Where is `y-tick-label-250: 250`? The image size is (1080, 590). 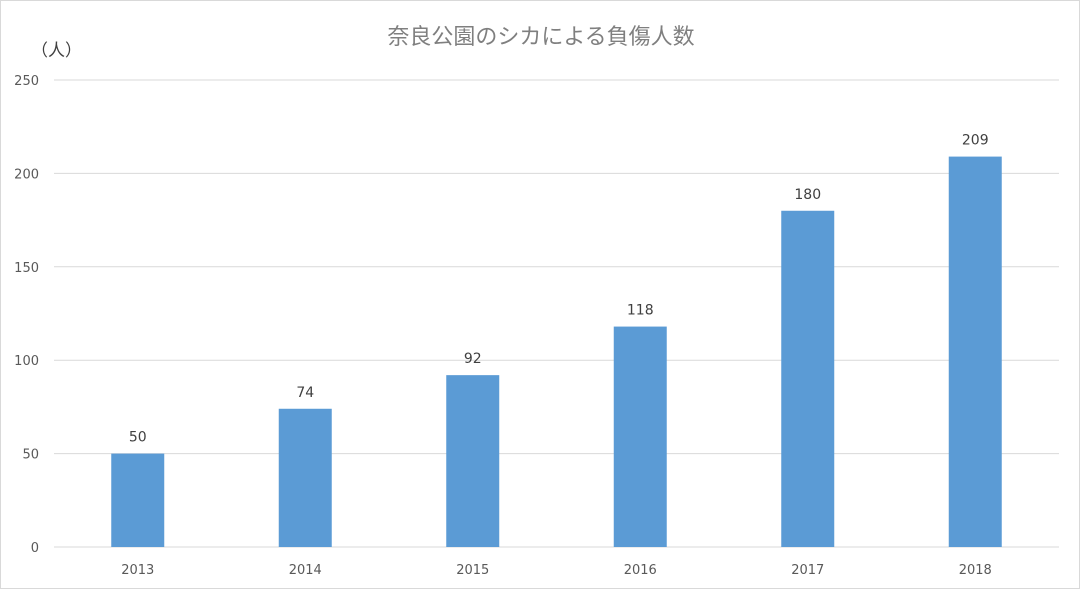
y-tick-label-250: 250 is located at coordinates (26, 81).